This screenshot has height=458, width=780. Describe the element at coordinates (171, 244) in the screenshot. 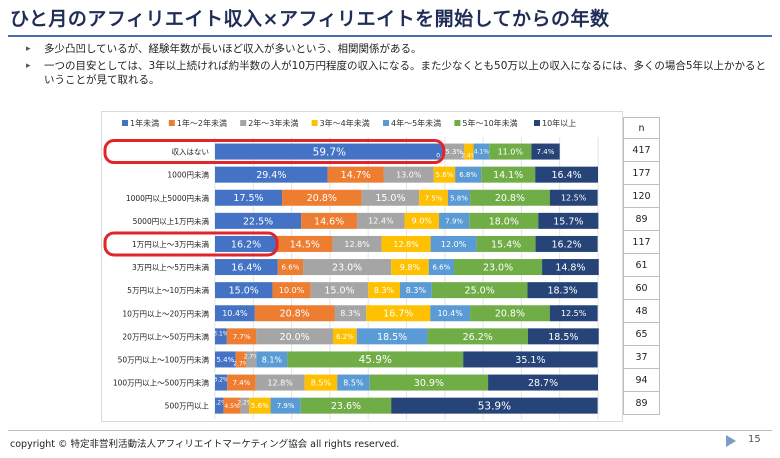

I see `category-label: 1万円以上～3万円未満` at that location.